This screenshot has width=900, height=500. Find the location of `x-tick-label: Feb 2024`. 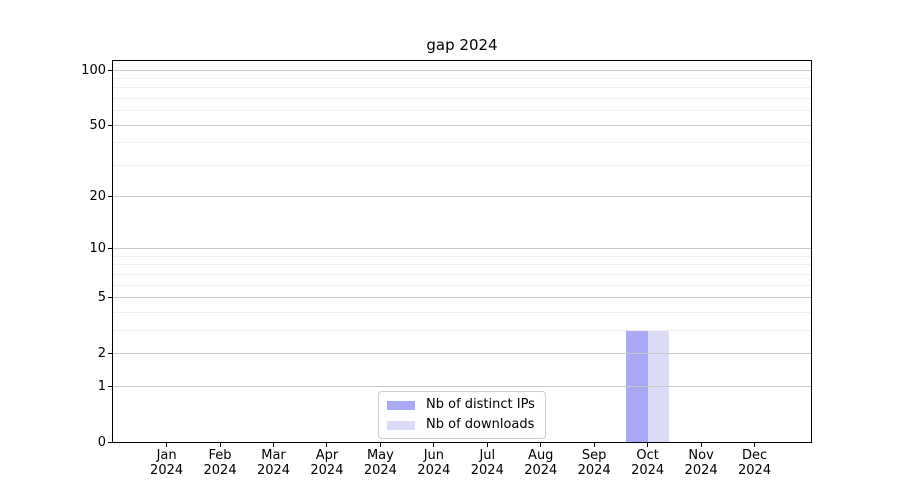

x-tick-label: Feb 2024 is located at coordinates (220, 463).